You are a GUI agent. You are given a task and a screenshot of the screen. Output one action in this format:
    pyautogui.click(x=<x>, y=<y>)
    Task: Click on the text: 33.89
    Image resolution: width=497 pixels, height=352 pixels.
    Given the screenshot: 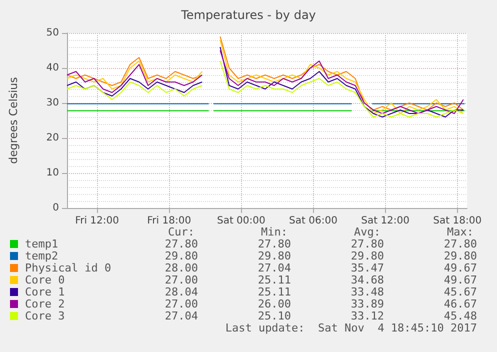 What is the action you would take?
    pyautogui.click(x=367, y=304)
    